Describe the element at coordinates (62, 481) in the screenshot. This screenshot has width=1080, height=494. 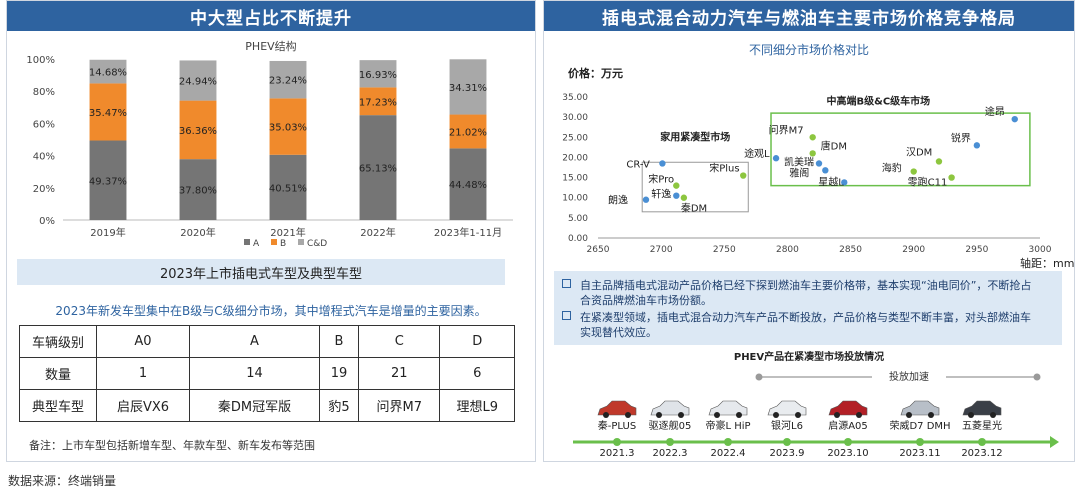
I see `data-source: 数据来源：终端销量` at that location.